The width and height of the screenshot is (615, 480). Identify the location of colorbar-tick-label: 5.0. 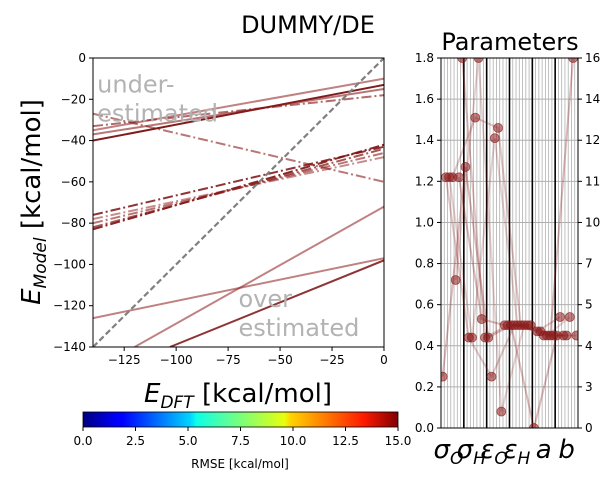
(187, 441).